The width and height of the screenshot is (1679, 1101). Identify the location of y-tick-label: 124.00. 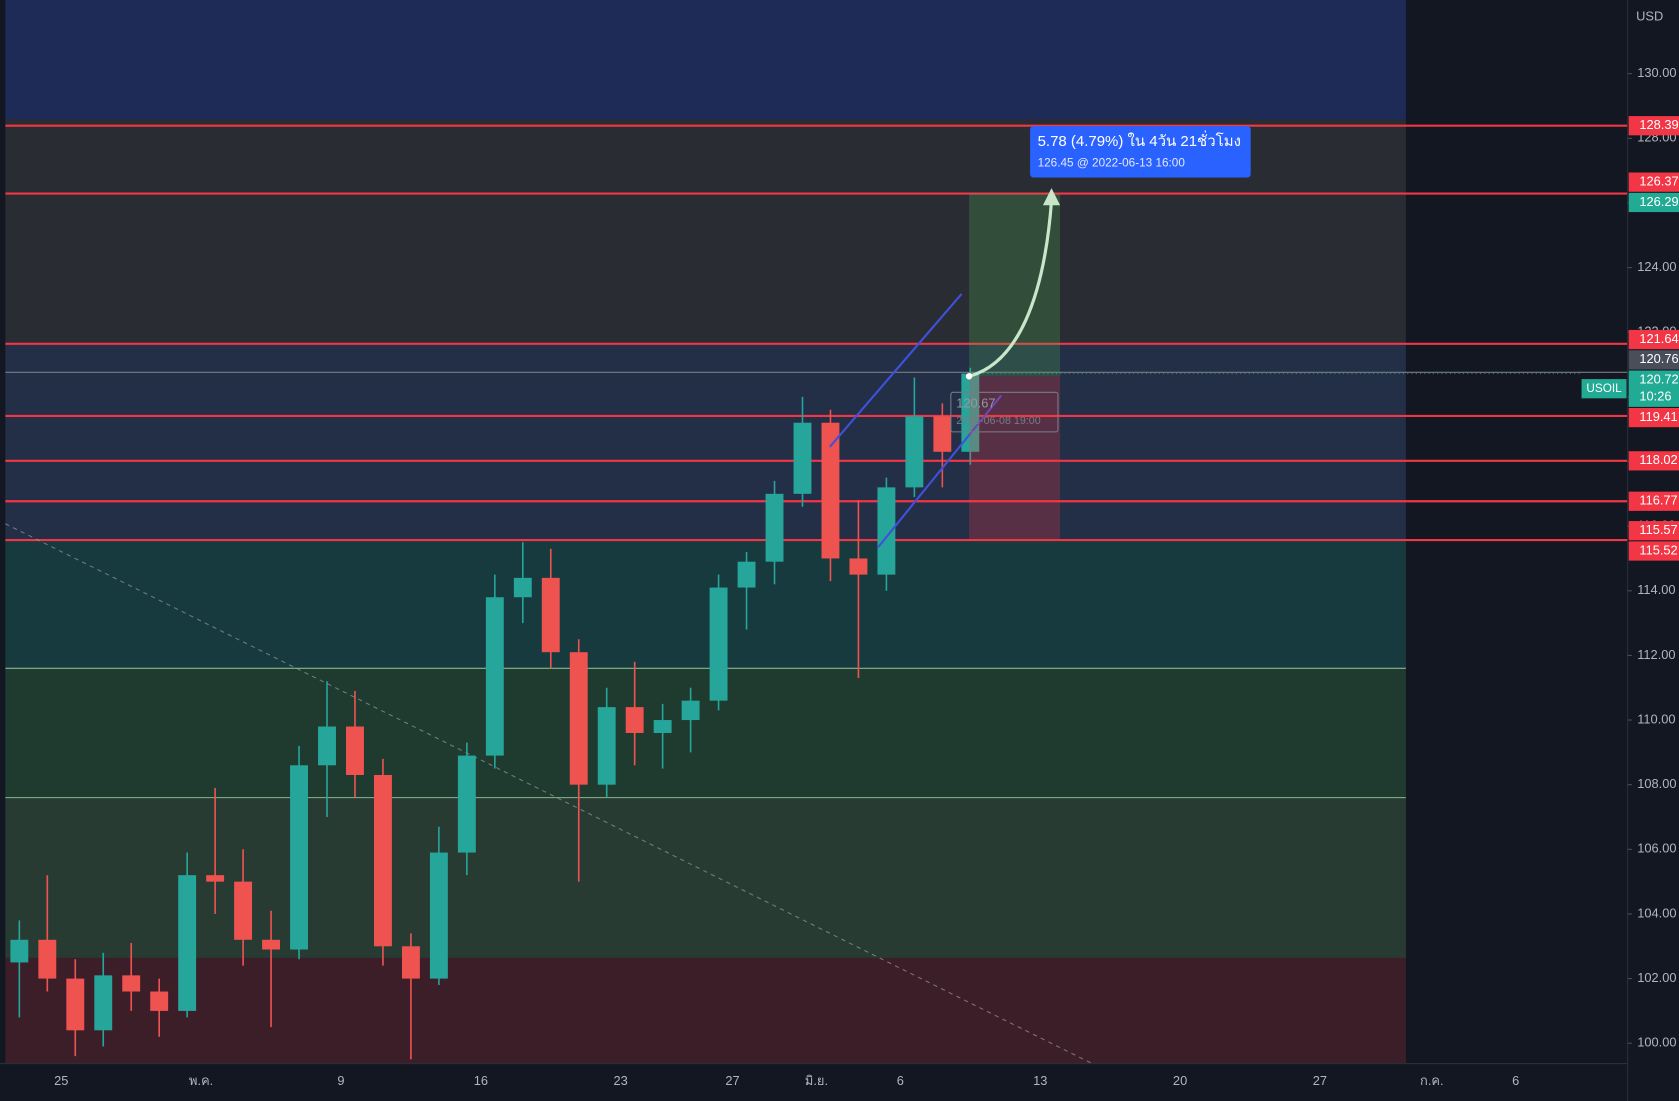
(1656, 266).